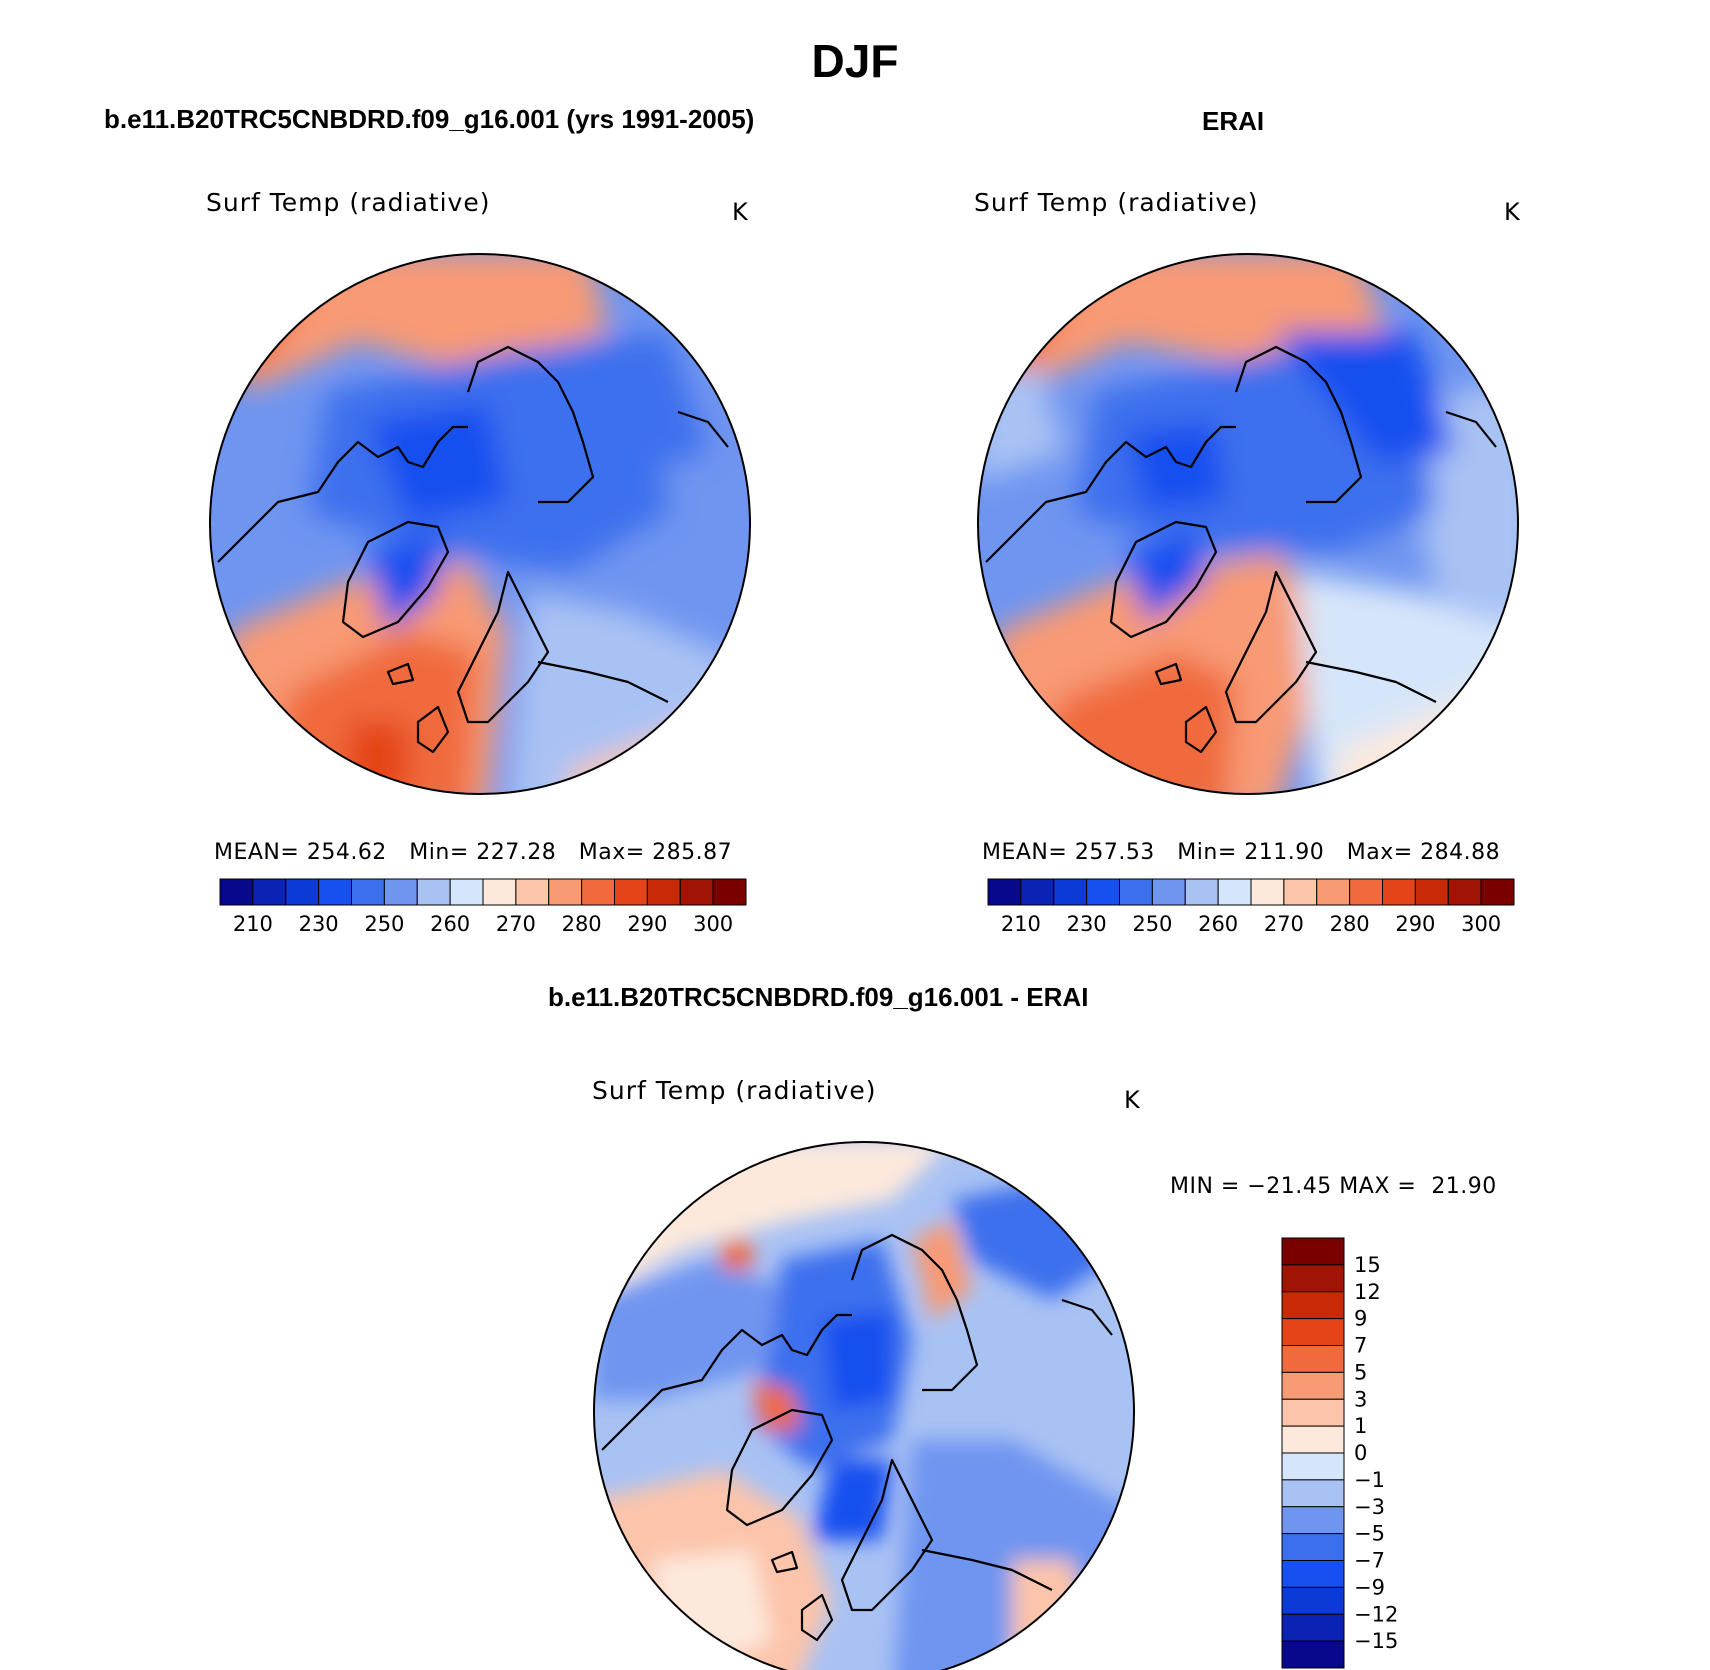 This screenshot has height=1670, width=1710. Describe the element at coordinates (1369, 1587) in the screenshot. I see `diff-colorbar-tick-label: −9` at that location.